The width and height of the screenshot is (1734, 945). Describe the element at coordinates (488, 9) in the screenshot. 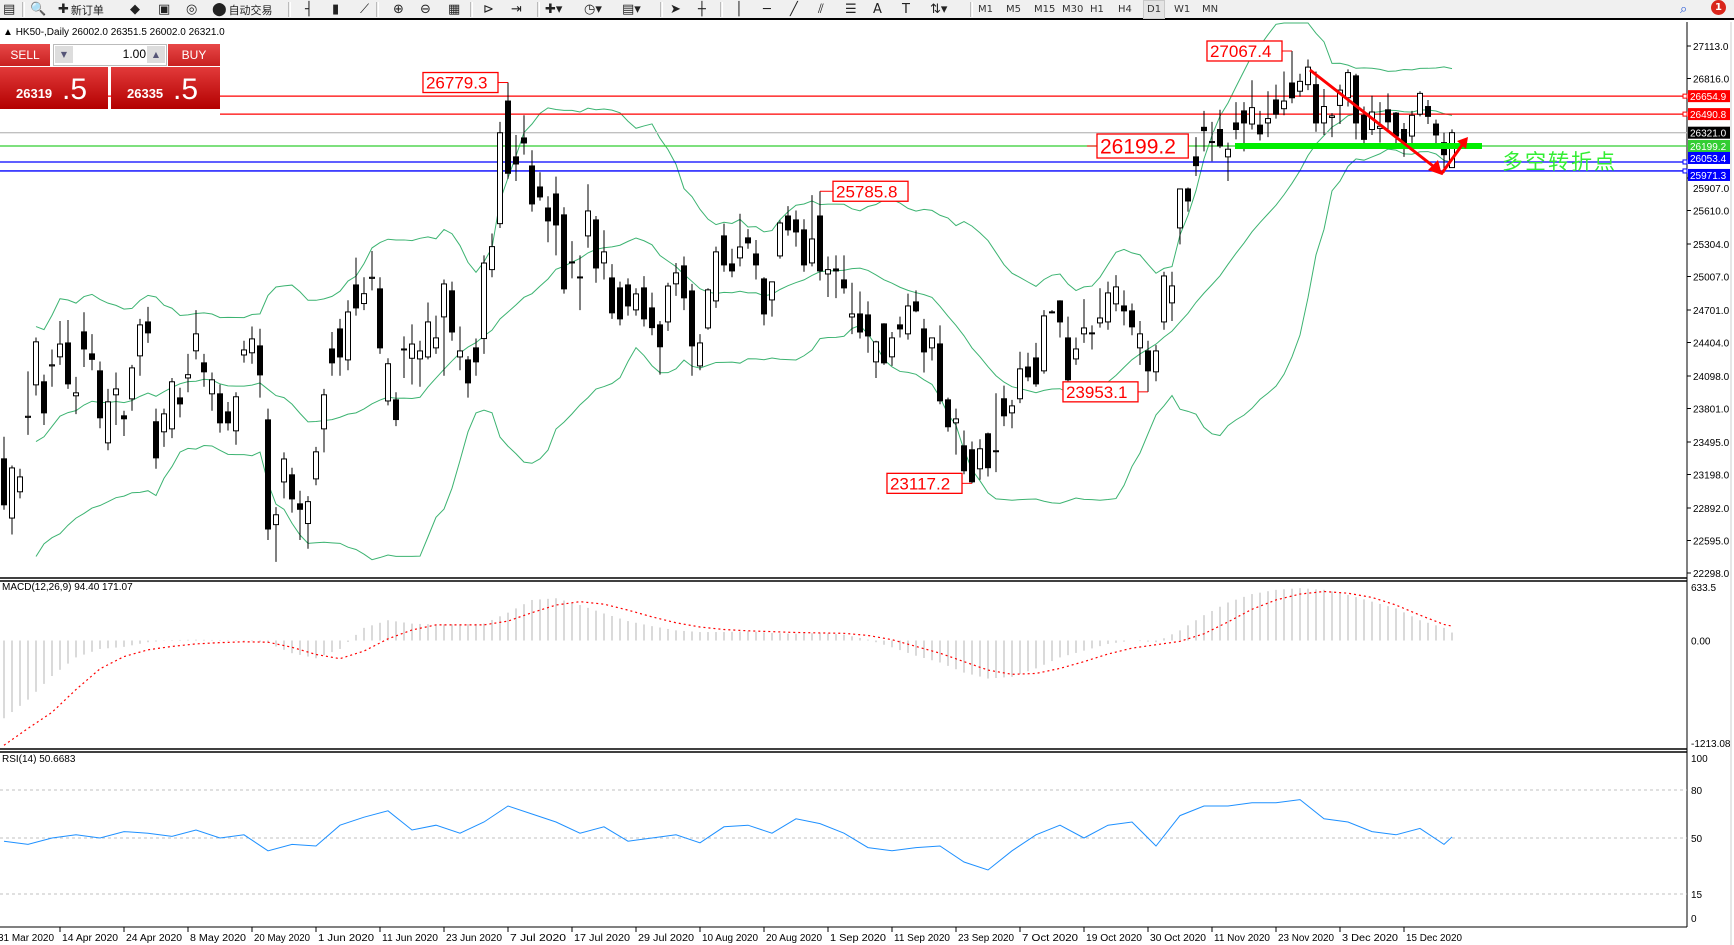

I see `auto-scroll-button: ⊳` at that location.